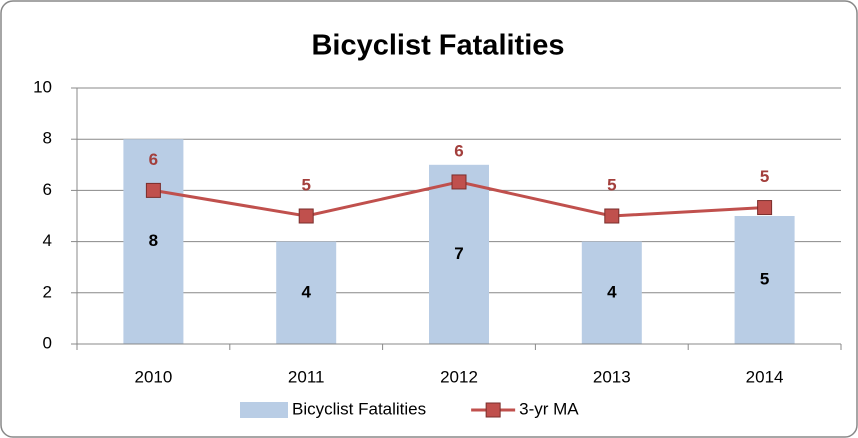 The image size is (858, 438). I want to click on bar-value-label: 8, so click(153, 240).